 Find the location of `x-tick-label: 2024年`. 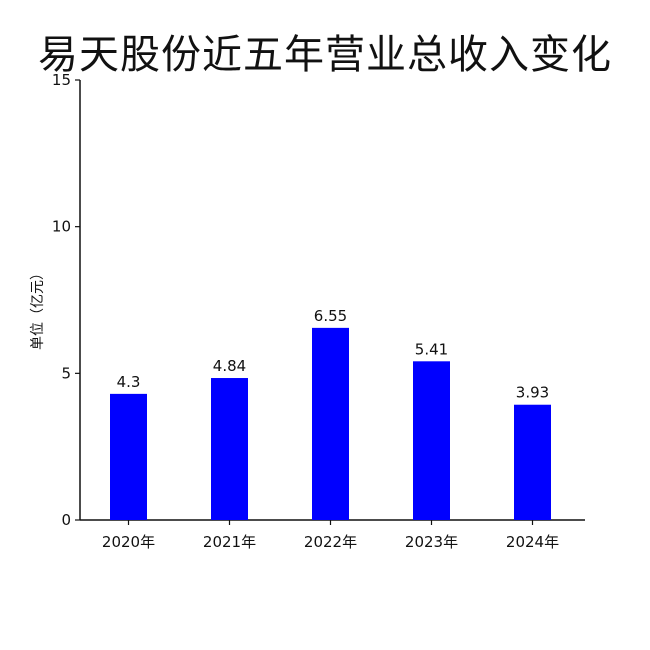

x-tick-label: 2024年 is located at coordinates (532, 542).